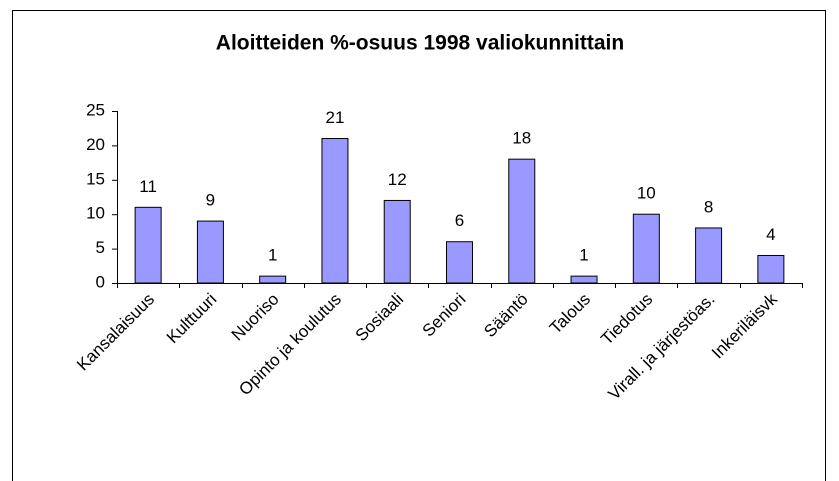 The height and width of the screenshot is (481, 839). I want to click on y-tick-label: 10, so click(95, 213).